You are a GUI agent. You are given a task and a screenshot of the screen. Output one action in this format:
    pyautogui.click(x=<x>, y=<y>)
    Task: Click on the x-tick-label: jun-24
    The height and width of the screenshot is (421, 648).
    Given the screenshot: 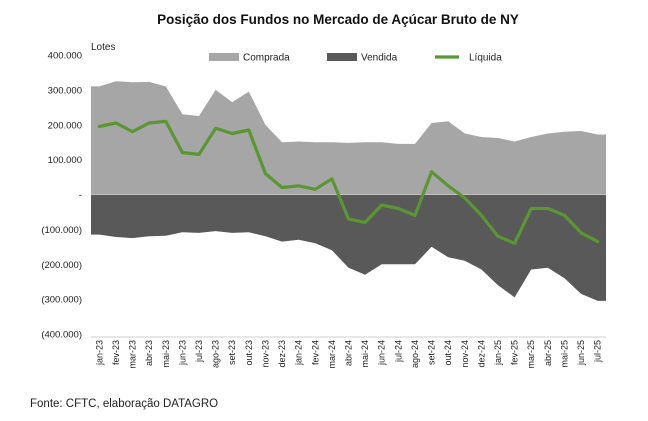 What is the action you would take?
    pyautogui.click(x=382, y=353)
    